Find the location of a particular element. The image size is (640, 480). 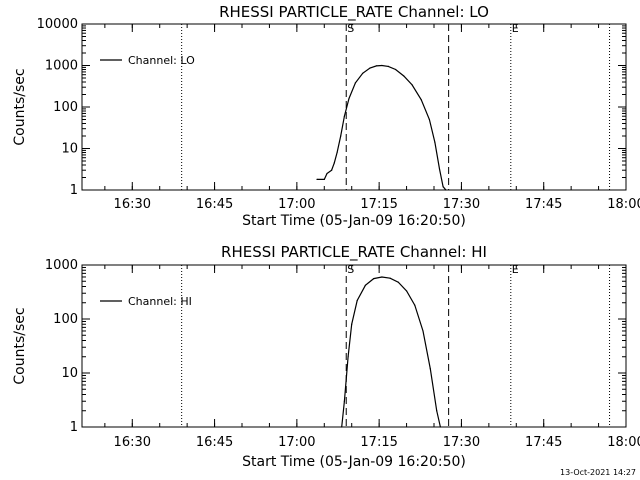

legend-entry: Channel: HI is located at coordinates (160, 301).